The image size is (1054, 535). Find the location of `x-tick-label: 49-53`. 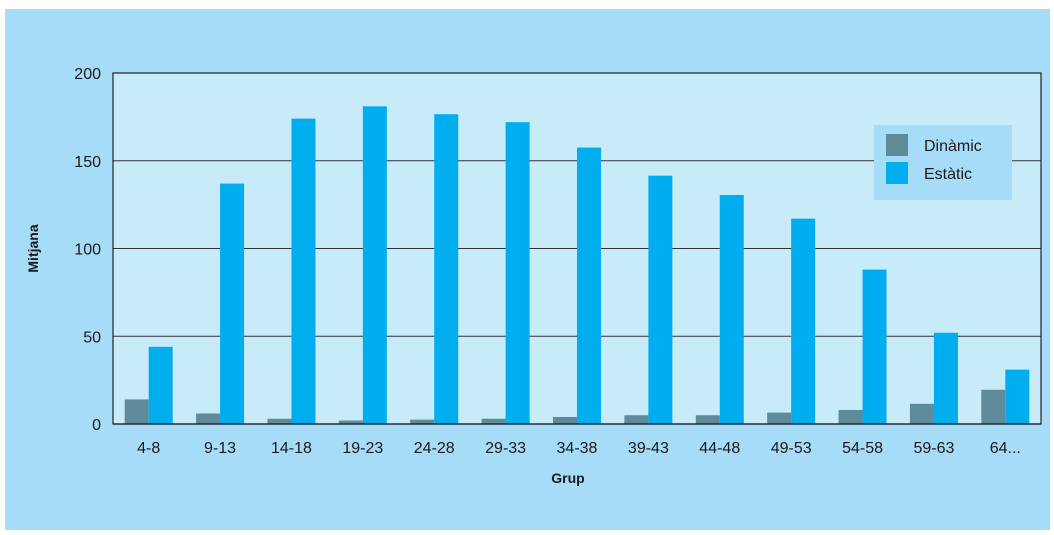

x-tick-label: 49-53 is located at coordinates (791, 448).